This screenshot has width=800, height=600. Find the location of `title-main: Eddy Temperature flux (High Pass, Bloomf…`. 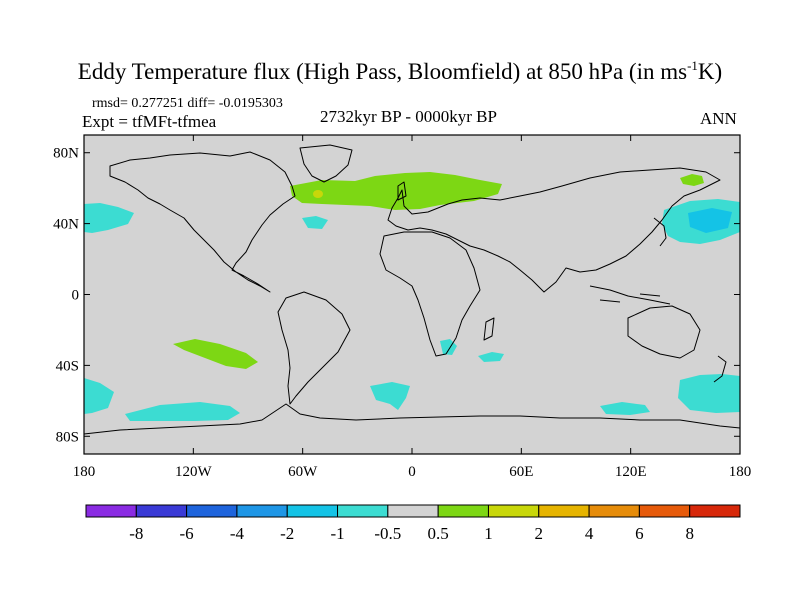

title-main: Eddy Temperature flux (High Pass, Bloomf… is located at coordinates (382, 71).